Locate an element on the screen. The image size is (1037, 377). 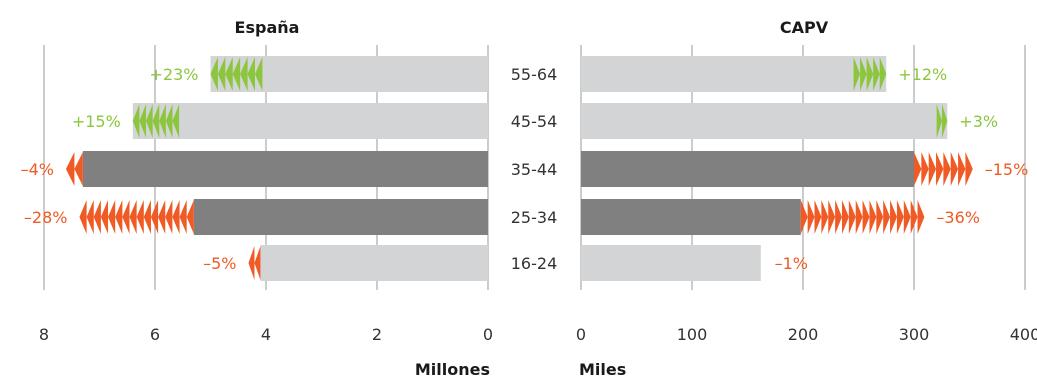
left-change-label-55-64: +23% is located at coordinates (174, 74).